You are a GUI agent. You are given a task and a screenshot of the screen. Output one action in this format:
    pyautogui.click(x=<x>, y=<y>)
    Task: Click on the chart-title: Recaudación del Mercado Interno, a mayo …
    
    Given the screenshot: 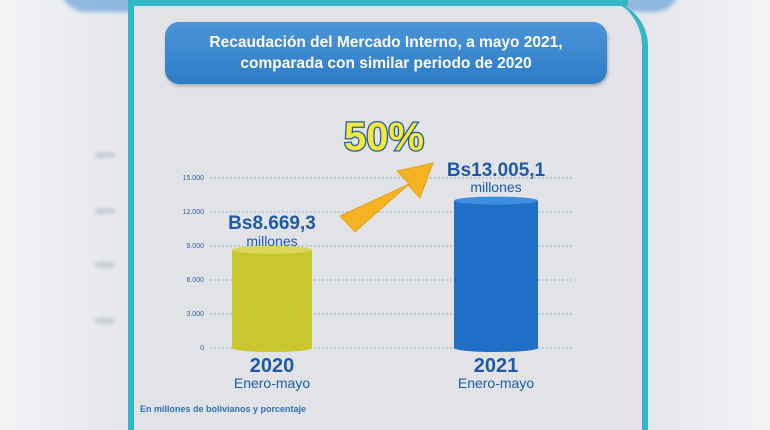 What is the action you would take?
    pyautogui.click(x=386, y=53)
    